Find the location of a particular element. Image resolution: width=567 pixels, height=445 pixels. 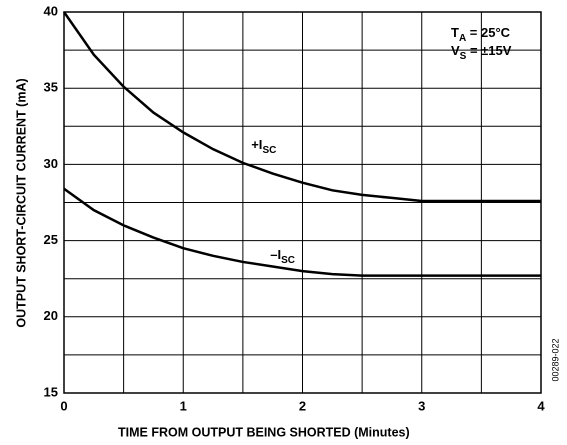

annotation: TA = 25°C is located at coordinates (481, 34).